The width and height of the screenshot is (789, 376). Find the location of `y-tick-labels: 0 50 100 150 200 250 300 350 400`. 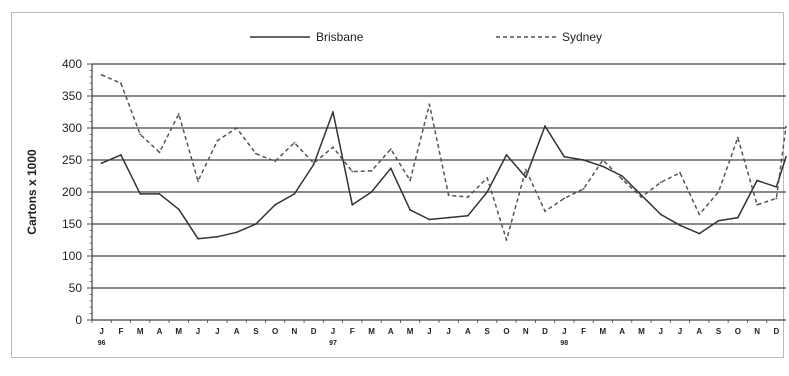

y-tick-labels: 0 50 100 150 200 250 300 350 400 is located at coordinates (72, 192).